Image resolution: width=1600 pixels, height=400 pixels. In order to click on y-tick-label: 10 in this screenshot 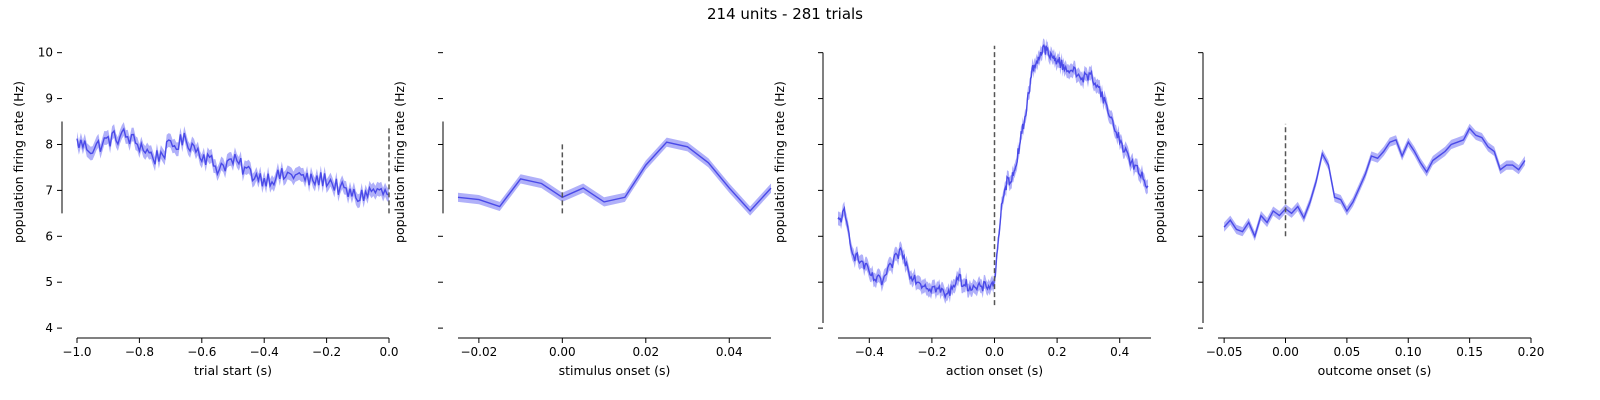, I will do `click(45, 53)`.